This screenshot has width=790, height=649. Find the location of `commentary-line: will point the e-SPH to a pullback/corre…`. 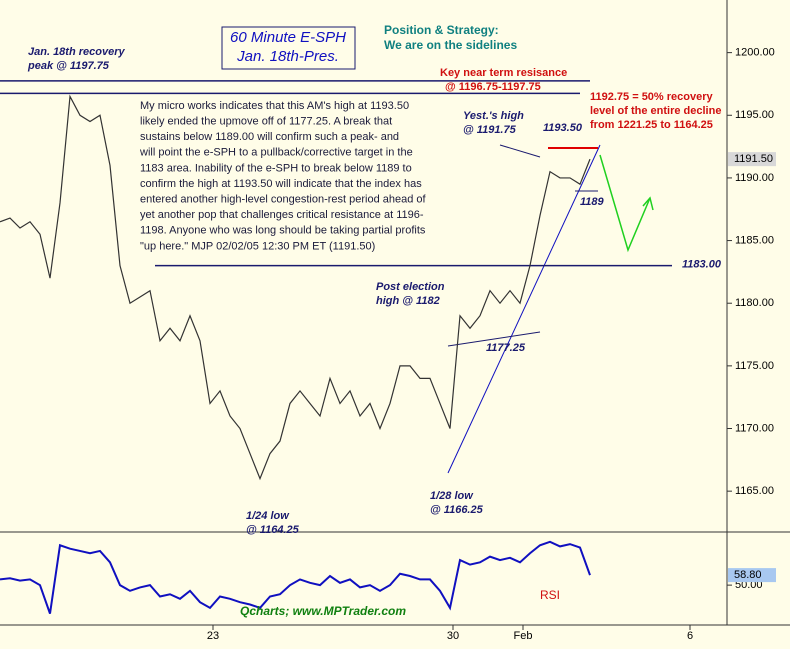

commentary-line: will point the e-SPH to a pullback/corre… is located at coordinates (276, 153).